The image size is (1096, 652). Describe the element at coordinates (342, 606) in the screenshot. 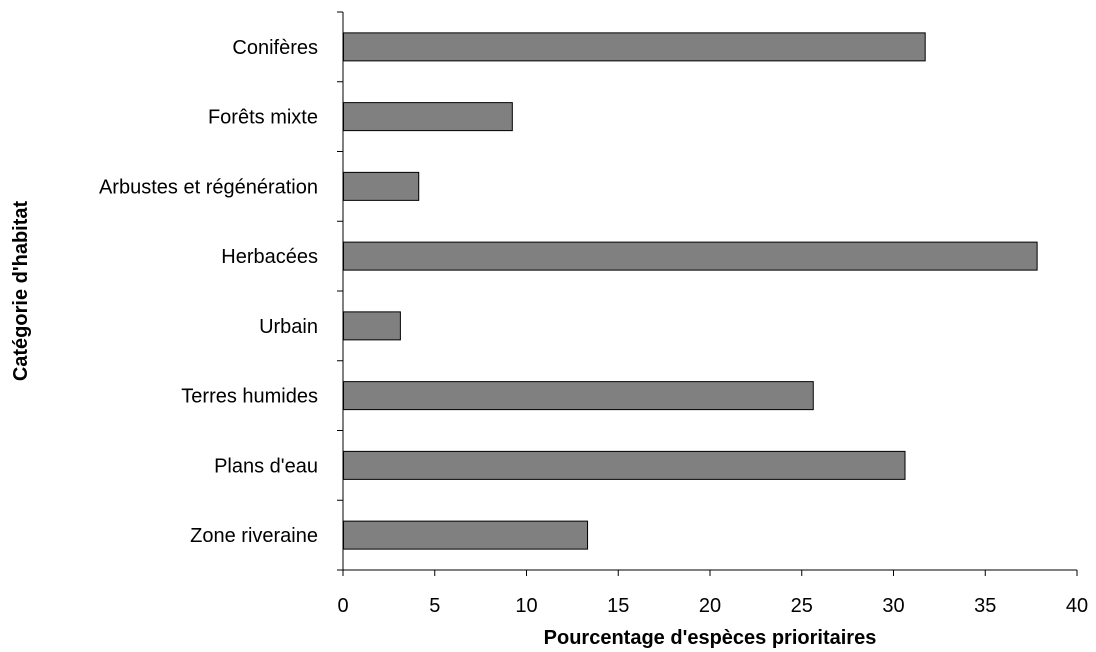

I see `x-tick-label: 0` at that location.